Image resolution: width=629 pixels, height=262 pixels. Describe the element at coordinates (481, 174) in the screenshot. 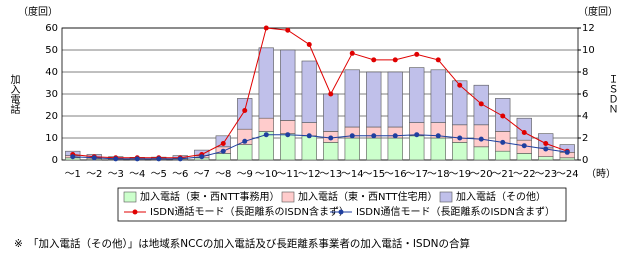

I see `x-tick-label: ～20` at that location.